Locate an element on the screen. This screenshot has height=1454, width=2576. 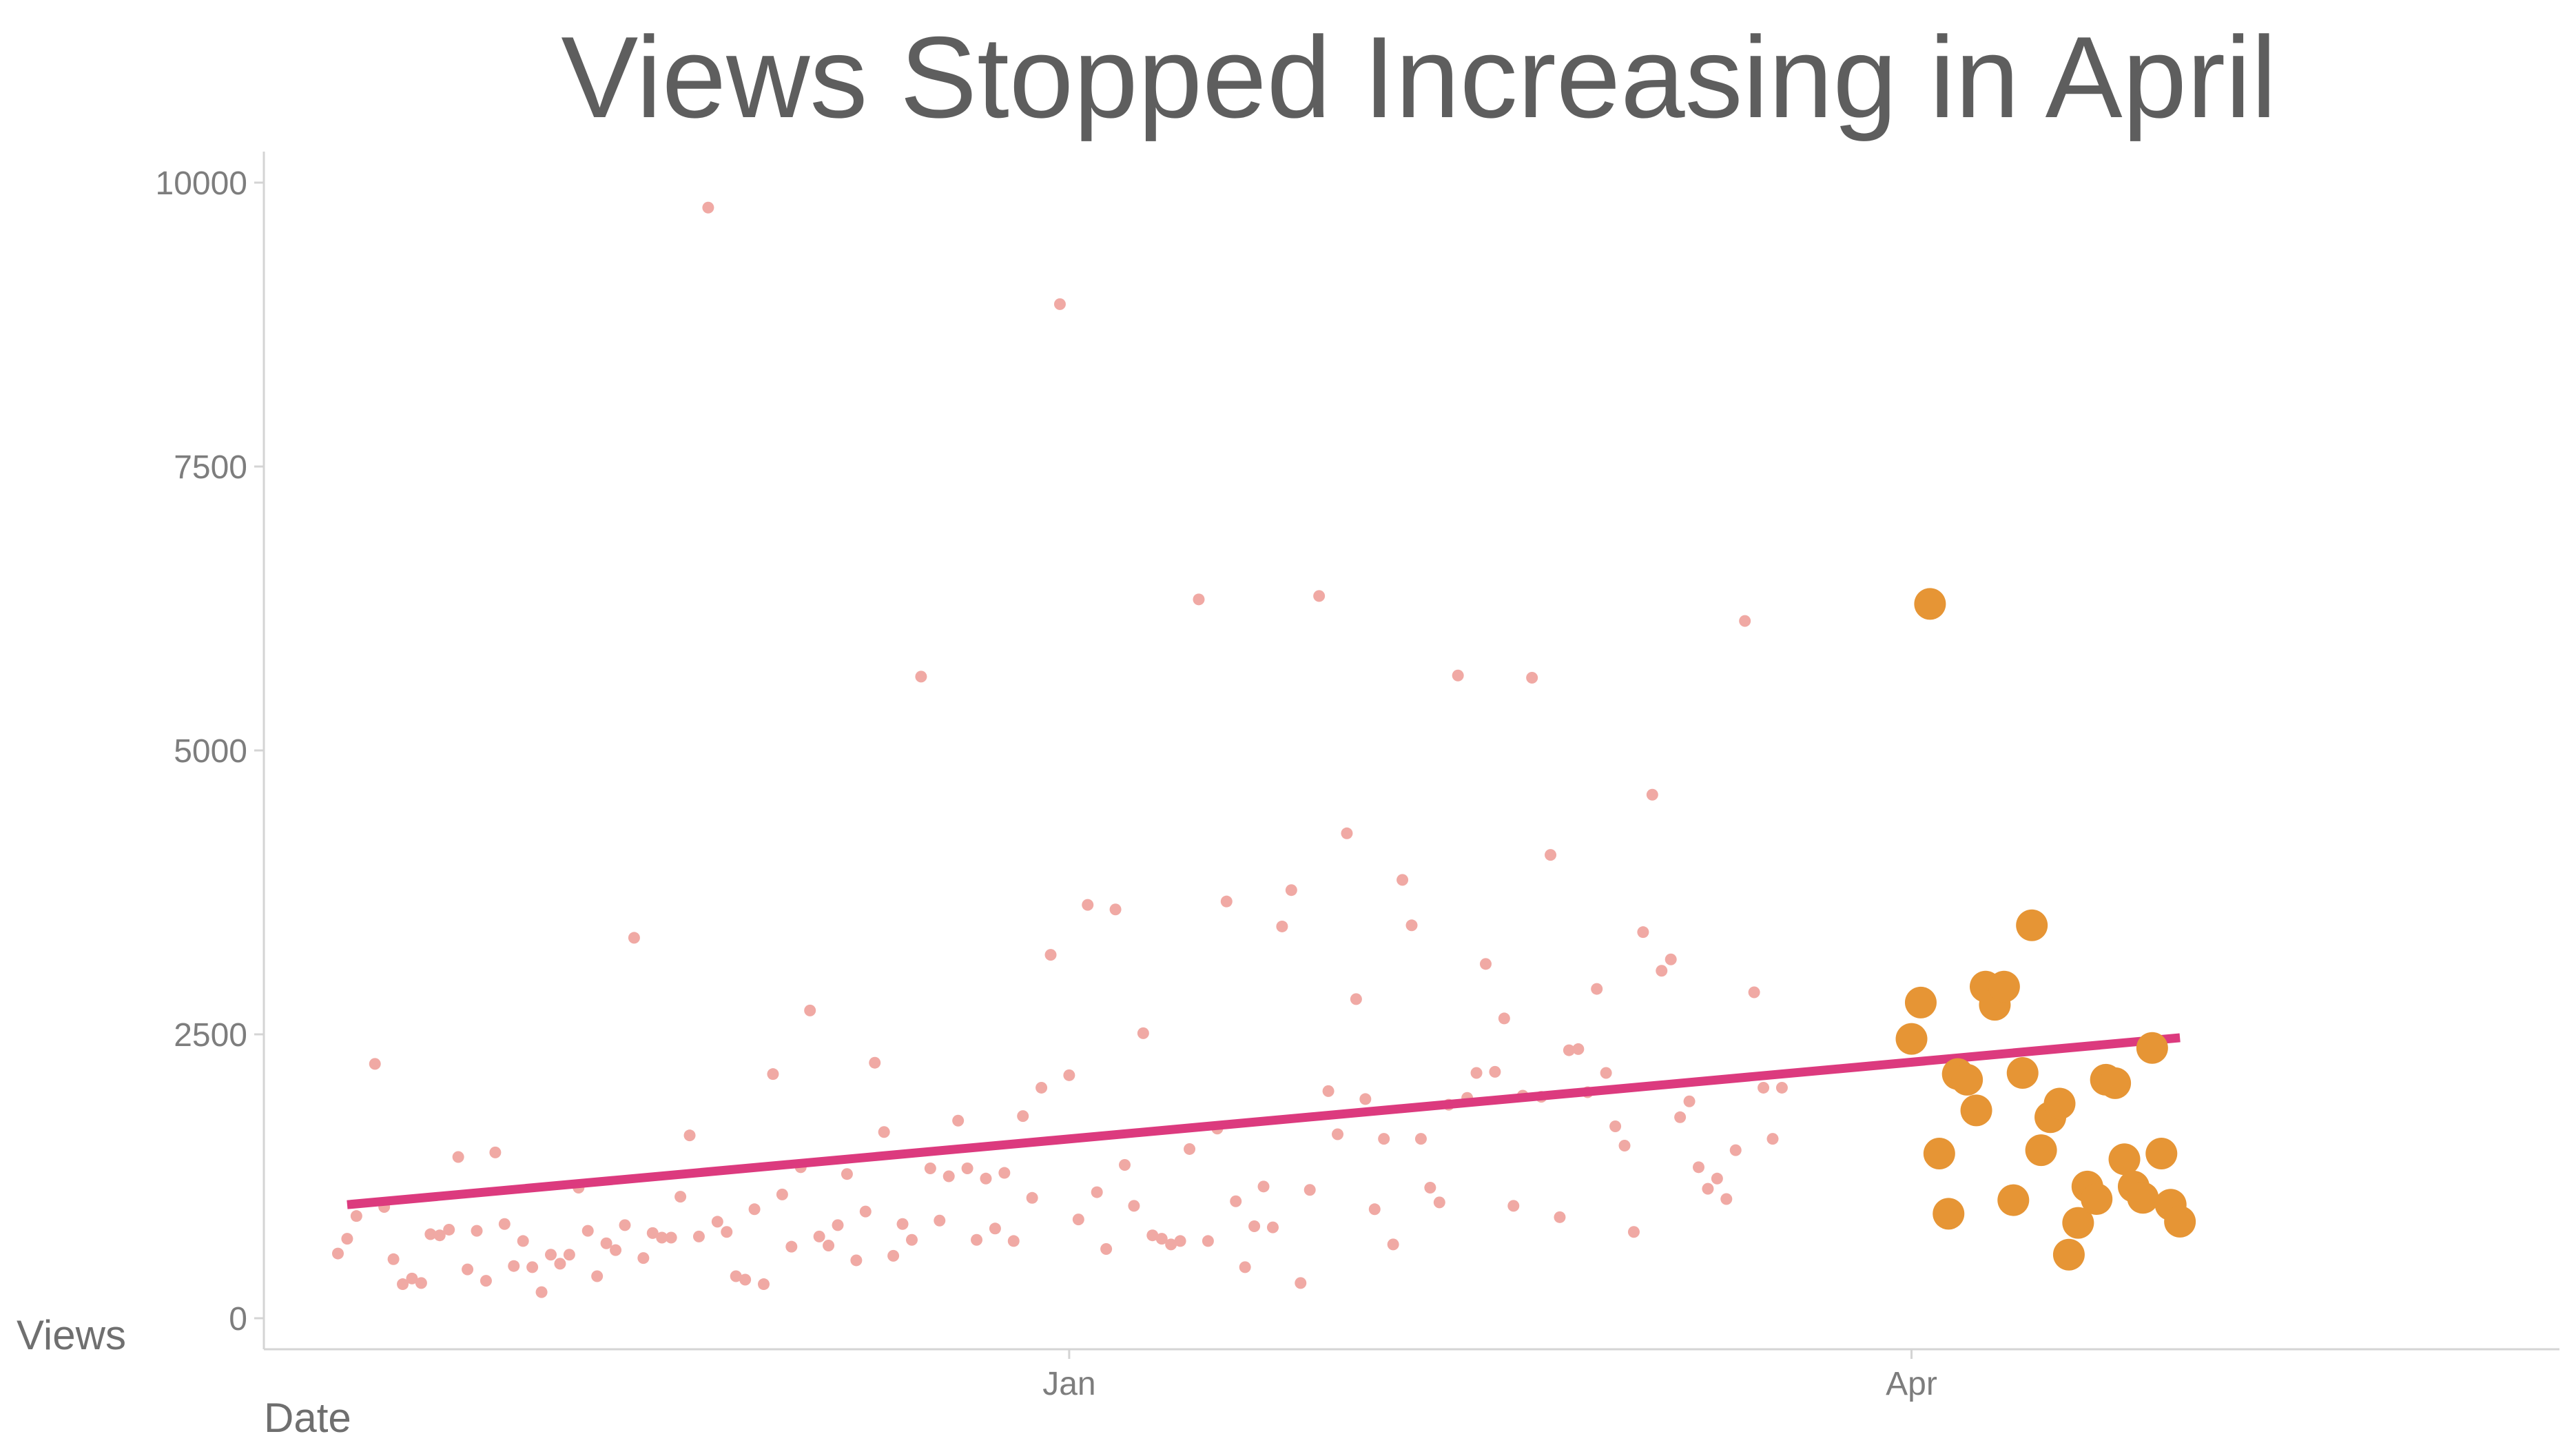
y-tick-label: 0 is located at coordinates (238, 1319).